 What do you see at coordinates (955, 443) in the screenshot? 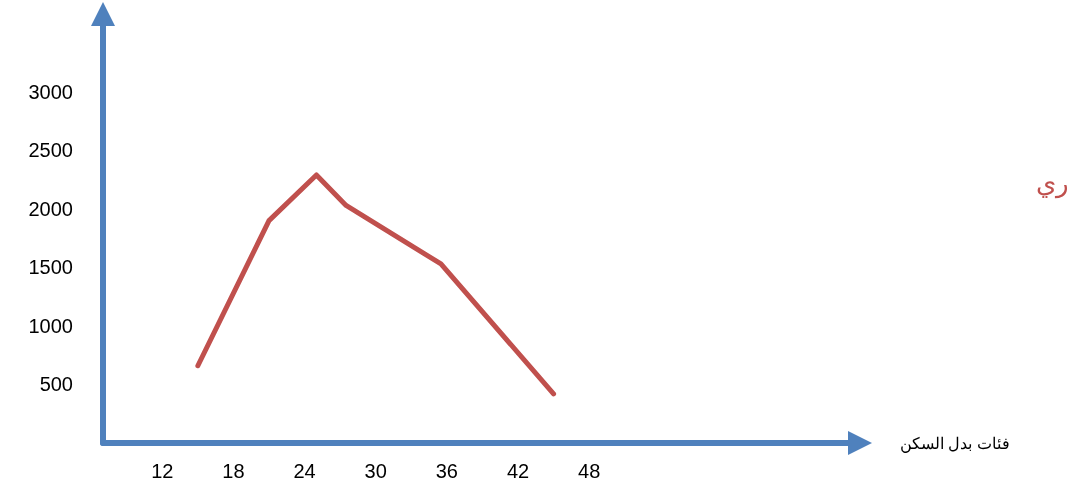
I see `x-axis-title: فئات بدل السكن` at bounding box center [955, 443].